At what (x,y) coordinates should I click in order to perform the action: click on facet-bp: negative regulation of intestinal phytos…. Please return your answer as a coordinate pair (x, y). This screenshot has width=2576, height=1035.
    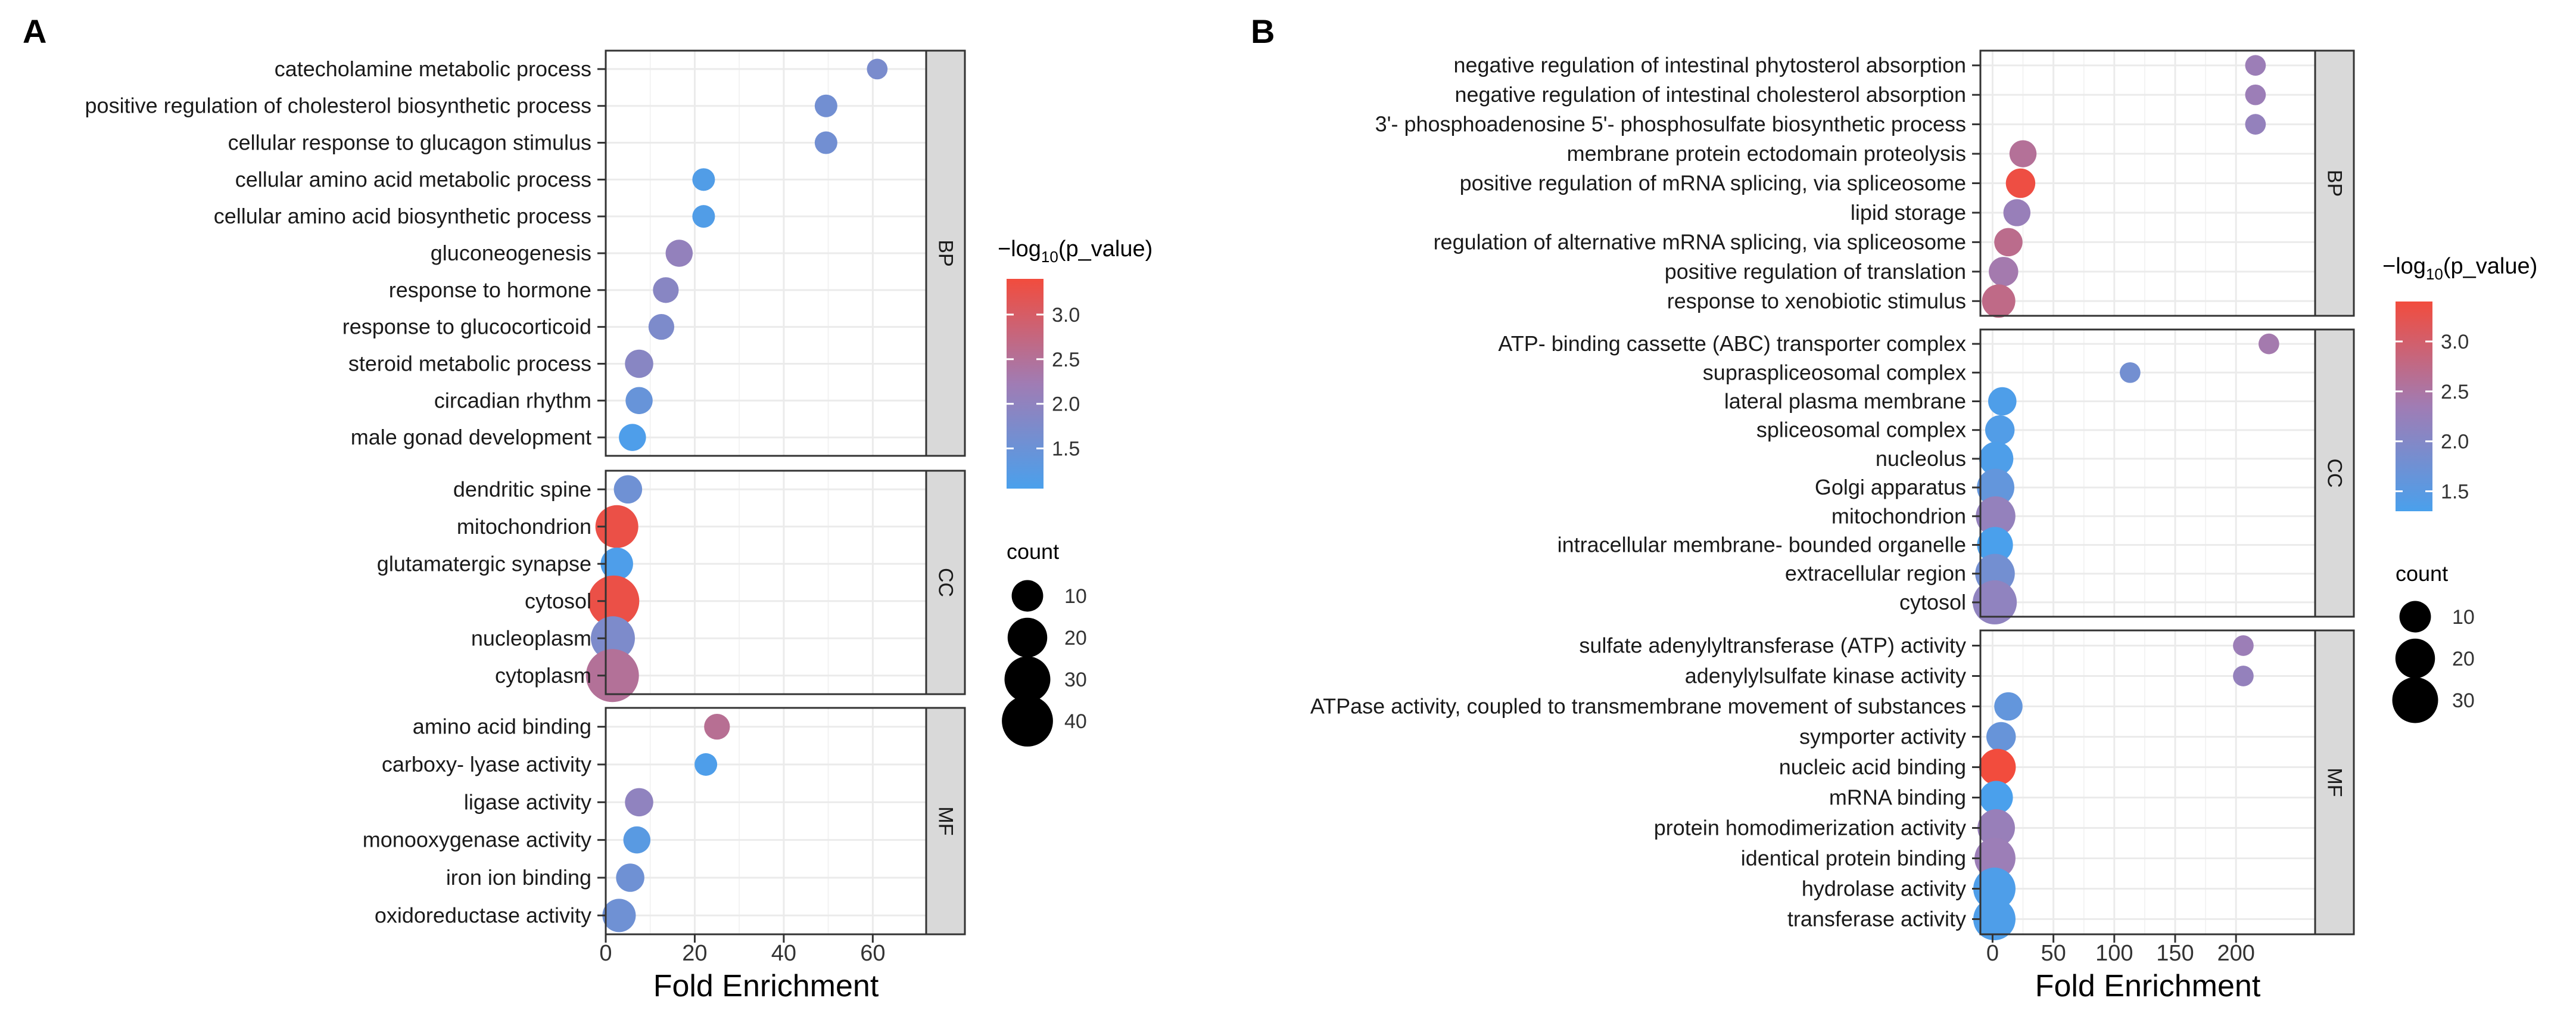
    Looking at the image, I should click on (1865, 184).